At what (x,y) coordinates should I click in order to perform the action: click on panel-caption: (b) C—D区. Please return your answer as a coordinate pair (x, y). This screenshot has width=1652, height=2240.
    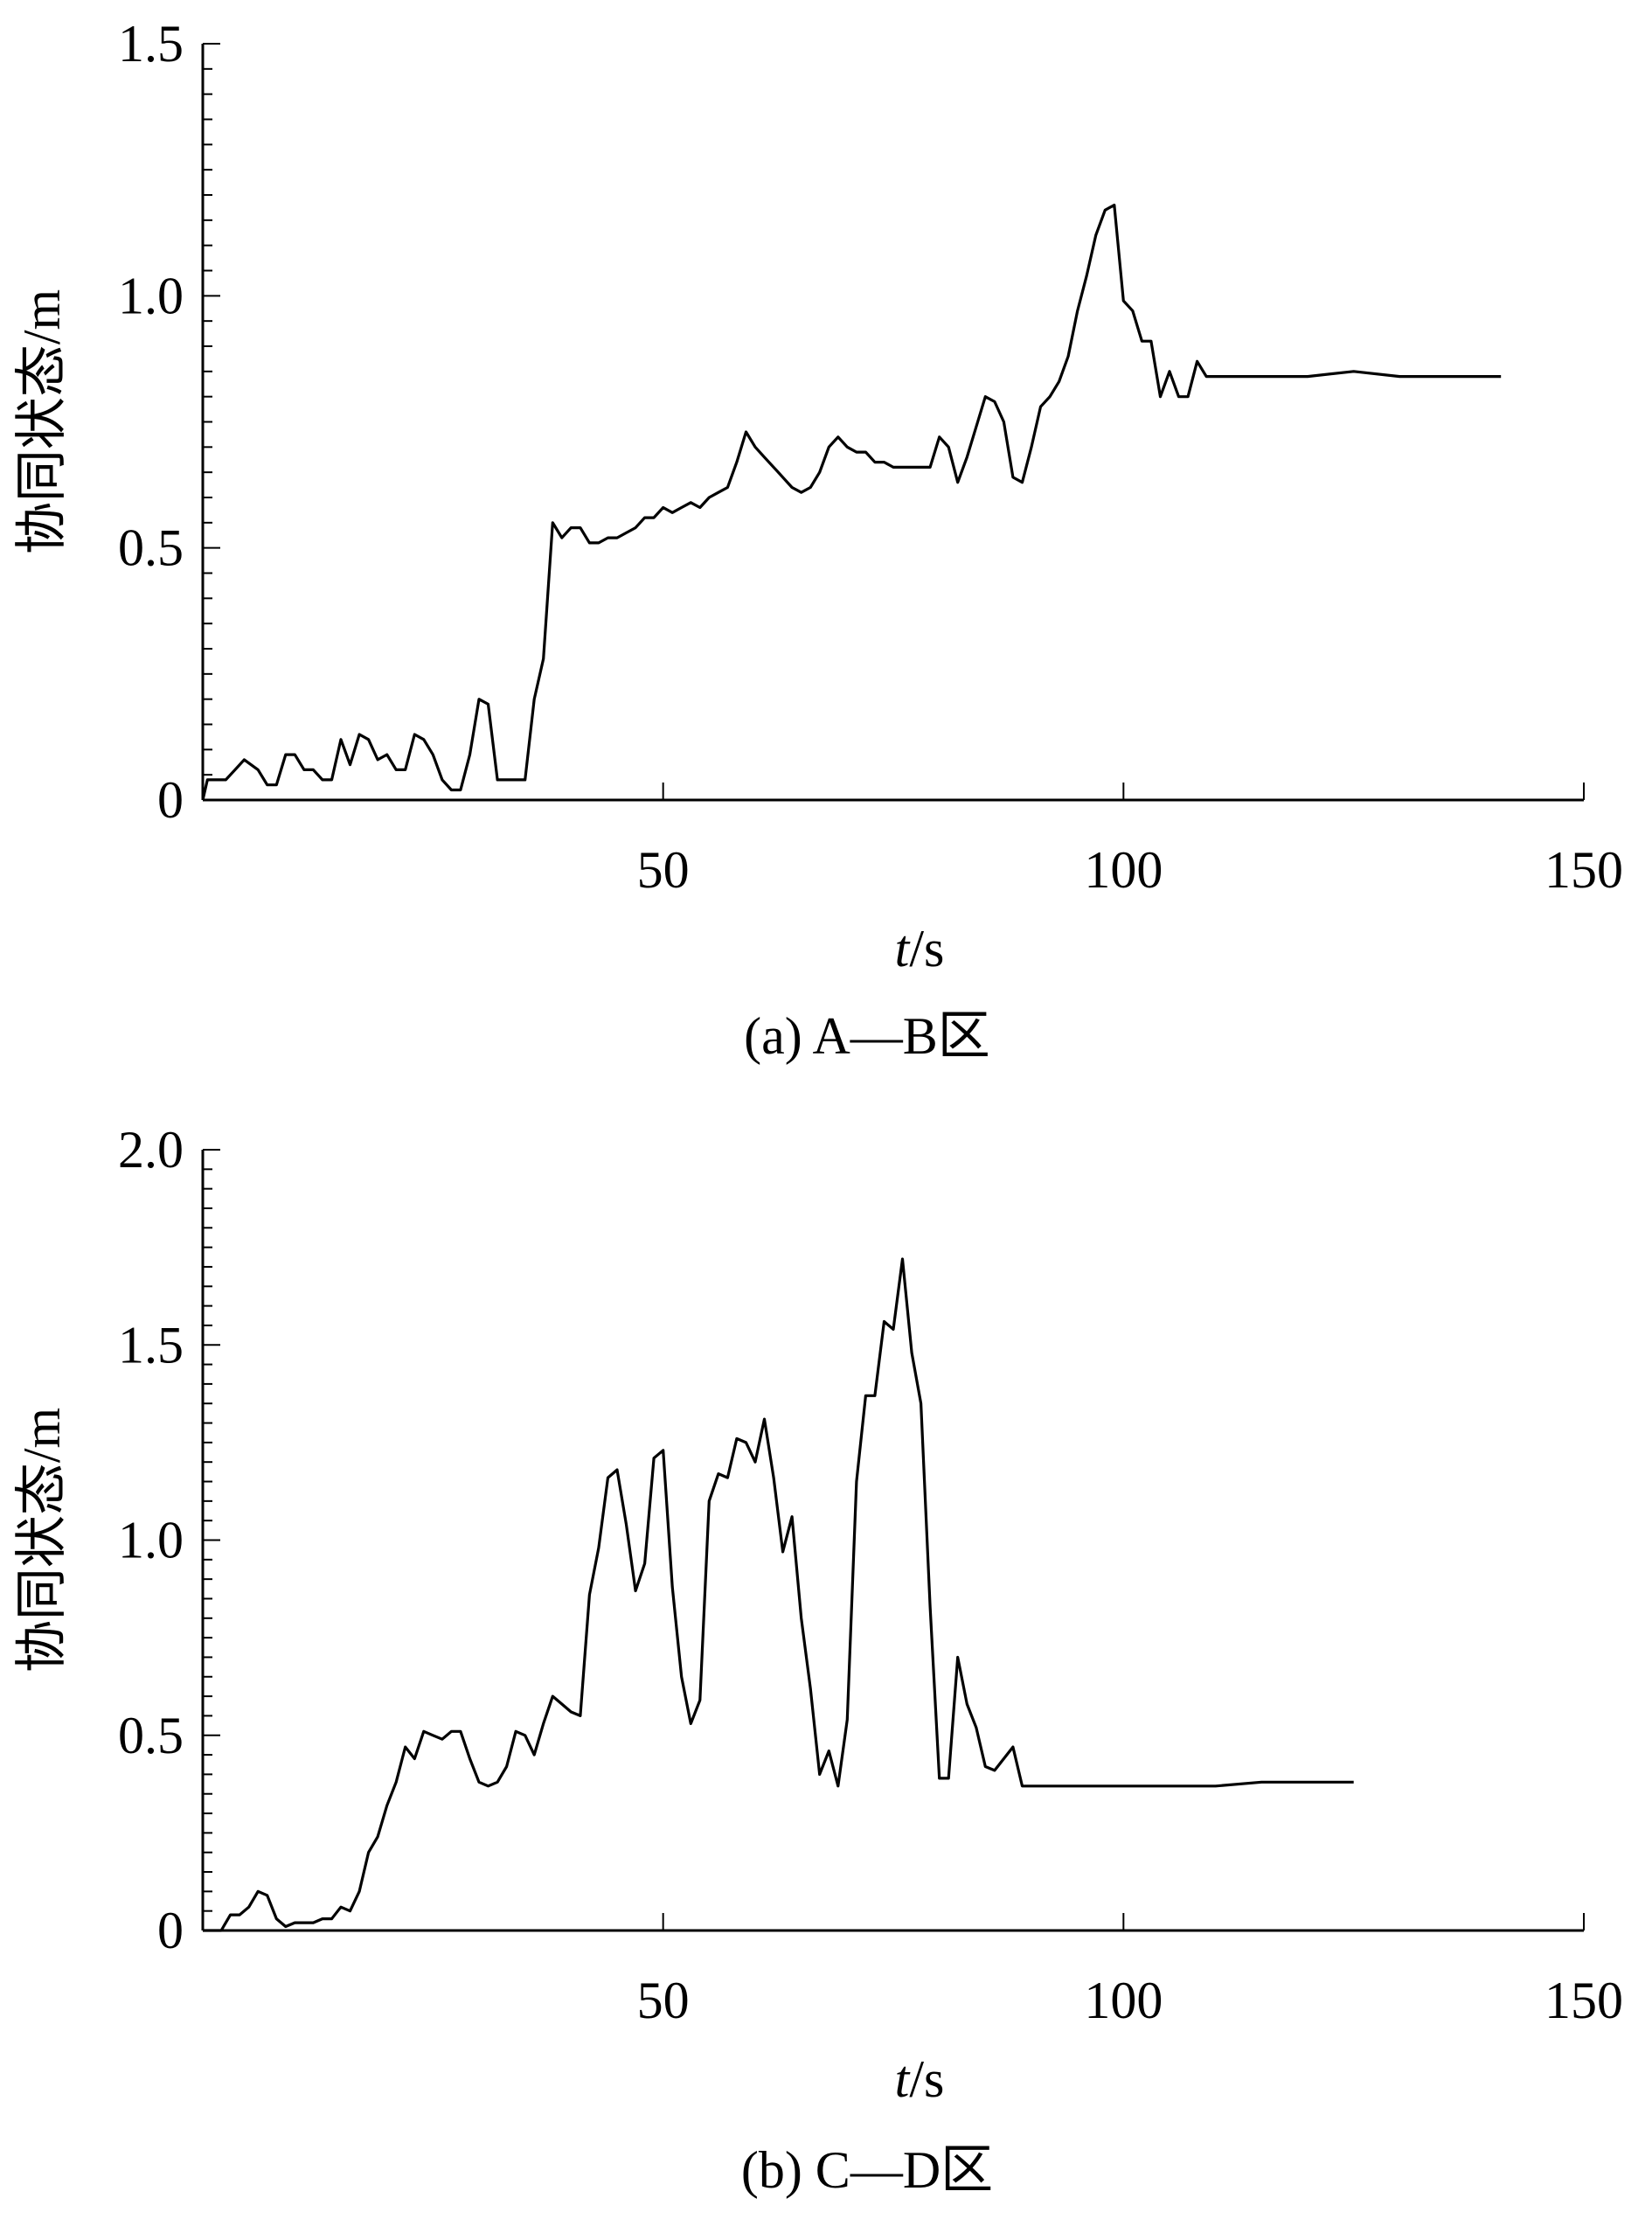
    Looking at the image, I should click on (867, 2170).